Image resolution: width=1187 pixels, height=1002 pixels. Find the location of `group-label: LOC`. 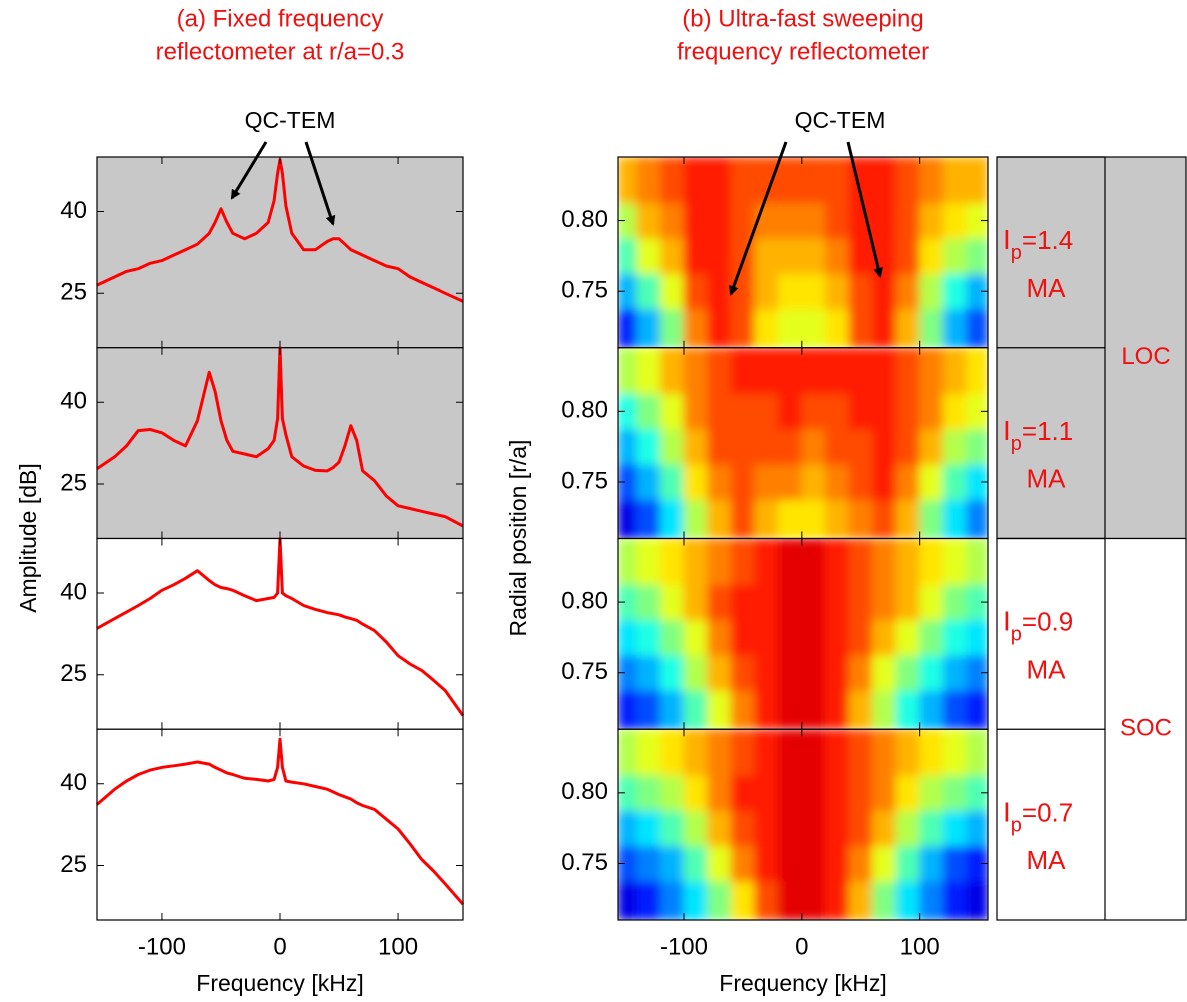

group-label: LOC is located at coordinates (1145, 356).